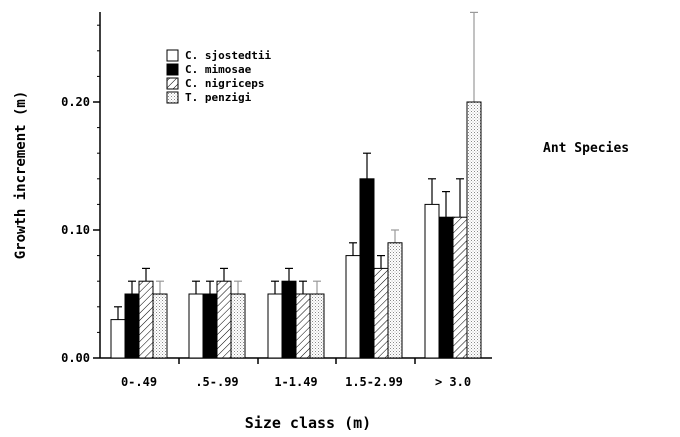 The image size is (680, 437). What do you see at coordinates (586, 148) in the screenshot?
I see `legend-title: Ant Species` at bounding box center [586, 148].